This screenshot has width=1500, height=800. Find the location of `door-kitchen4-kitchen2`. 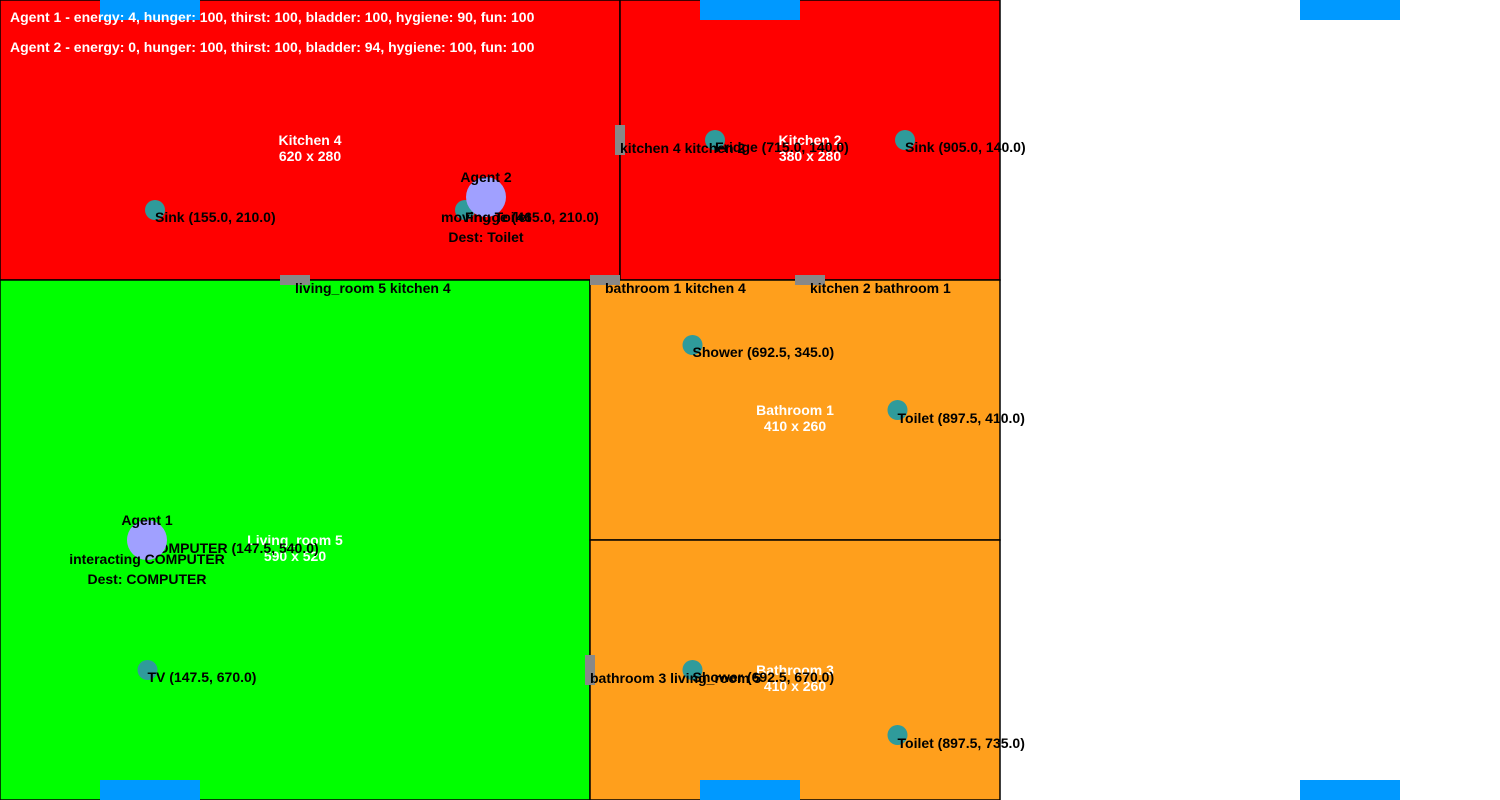

door-kitchen4-kitchen2 is located at coordinates (620, 140).